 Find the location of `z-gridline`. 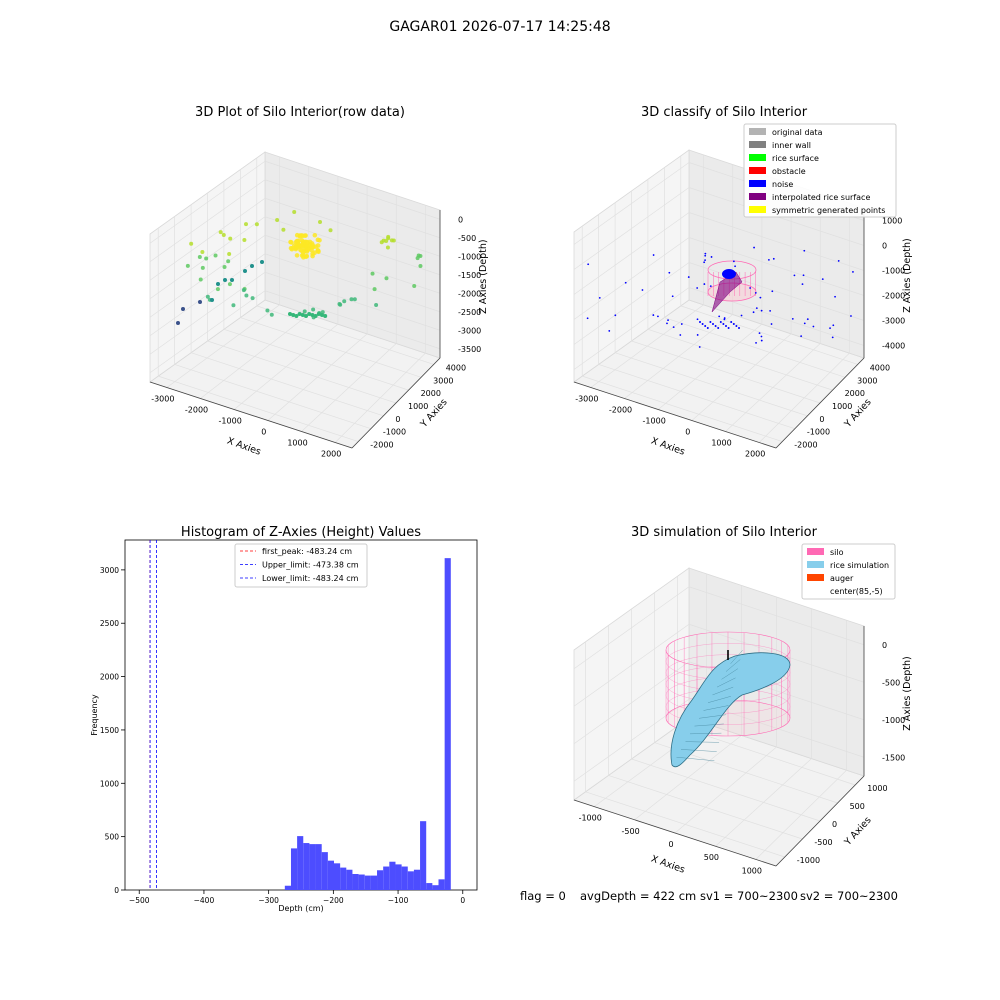

z-gridline is located at coordinates (631, 278).